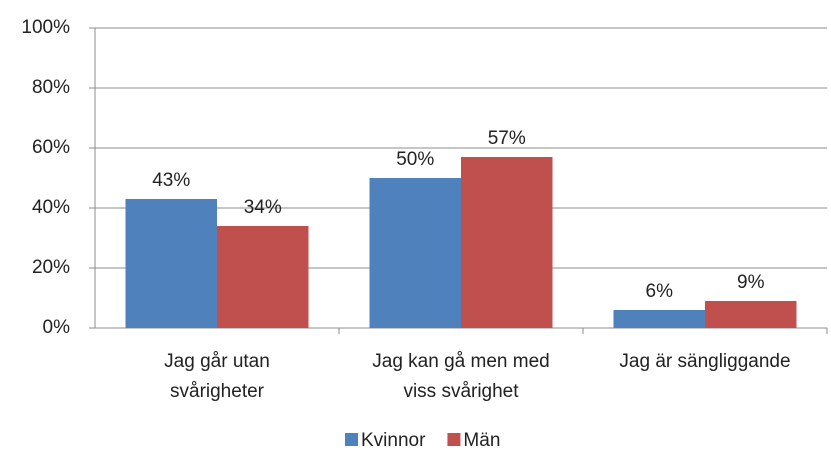 The height and width of the screenshot is (462, 831). Describe the element at coordinates (460, 376) in the screenshot. I see `x-tick-label: Jag kan gå men med viss svårighet` at that location.